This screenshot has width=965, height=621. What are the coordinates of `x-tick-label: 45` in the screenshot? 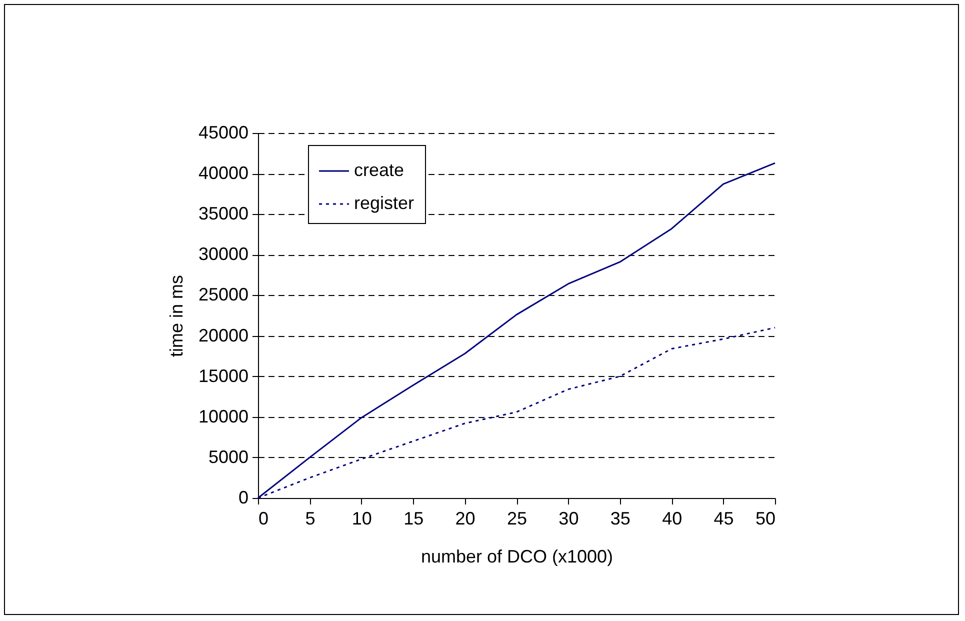 It's located at (724, 518).